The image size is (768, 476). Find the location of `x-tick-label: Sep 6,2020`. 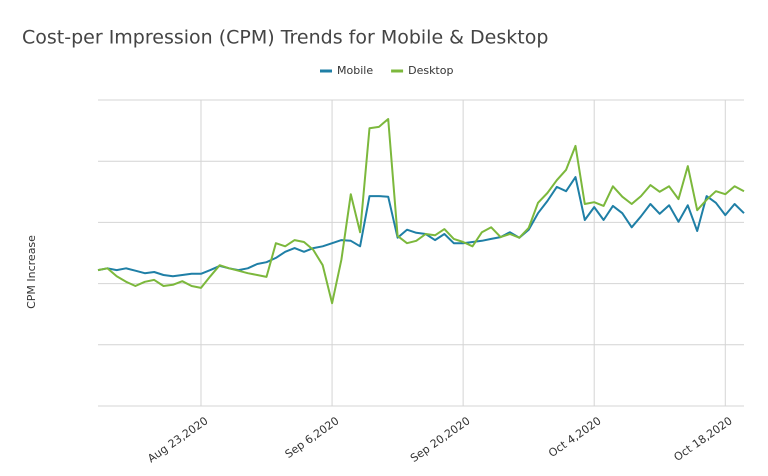

x-tick-label: Sep 6,2020 is located at coordinates (312, 437).